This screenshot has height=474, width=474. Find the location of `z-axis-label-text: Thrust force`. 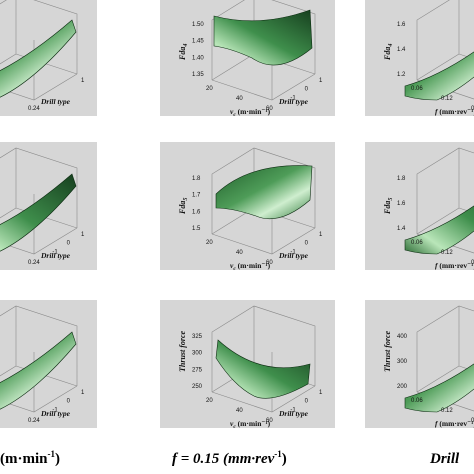

z-axis-label-text: Thrust force is located at coordinates (182, 351).